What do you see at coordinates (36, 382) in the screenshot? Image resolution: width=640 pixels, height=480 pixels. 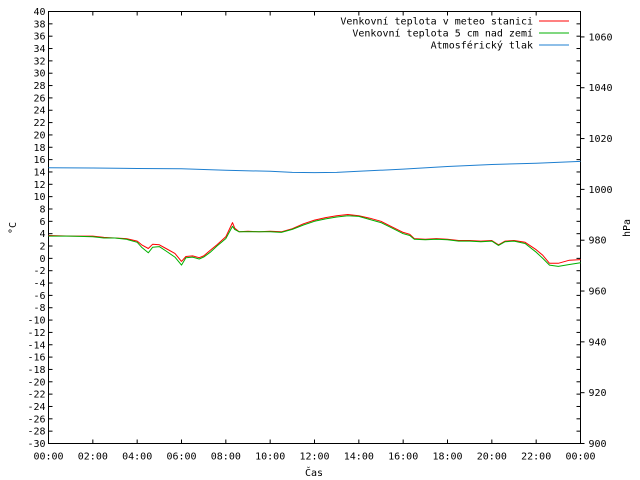 I see `y-left-tick-label: -20` at bounding box center [36, 382].